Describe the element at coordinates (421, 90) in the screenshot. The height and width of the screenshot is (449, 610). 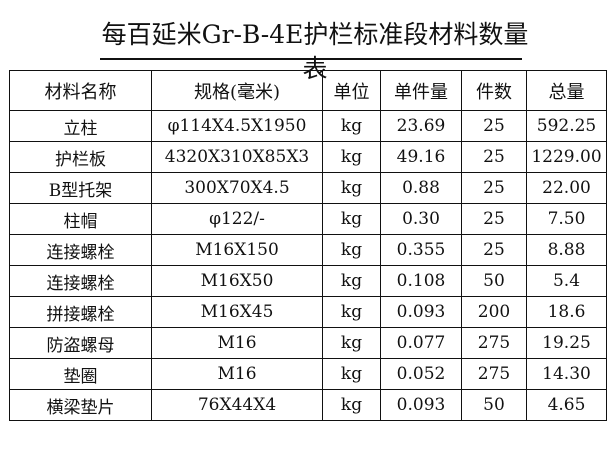
I see `header-cell: 单件量` at that location.